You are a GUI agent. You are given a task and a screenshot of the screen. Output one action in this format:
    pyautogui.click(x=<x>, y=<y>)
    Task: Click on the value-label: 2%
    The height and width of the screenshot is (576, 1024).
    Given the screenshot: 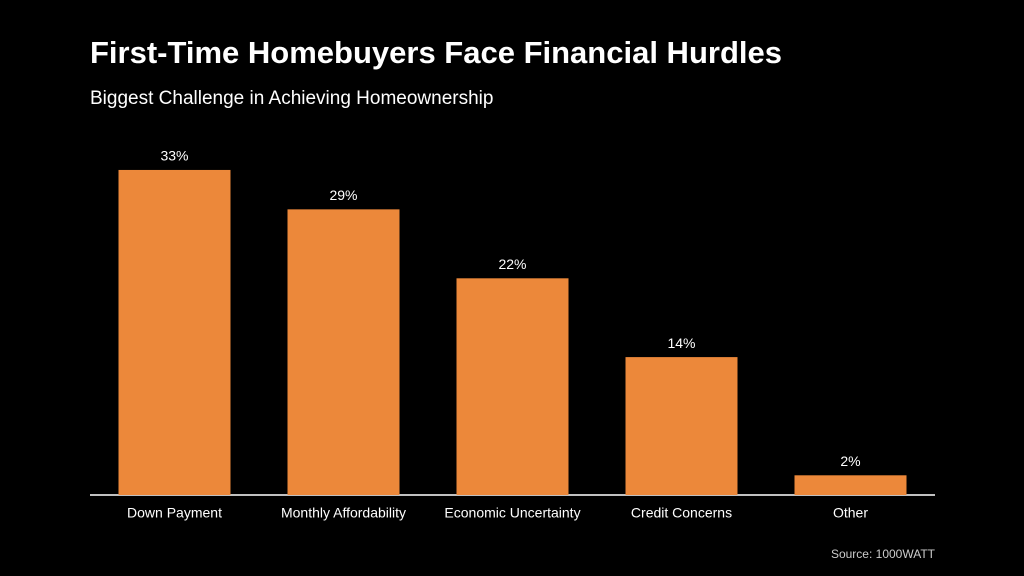 What is the action you would take?
    pyautogui.click(x=850, y=461)
    